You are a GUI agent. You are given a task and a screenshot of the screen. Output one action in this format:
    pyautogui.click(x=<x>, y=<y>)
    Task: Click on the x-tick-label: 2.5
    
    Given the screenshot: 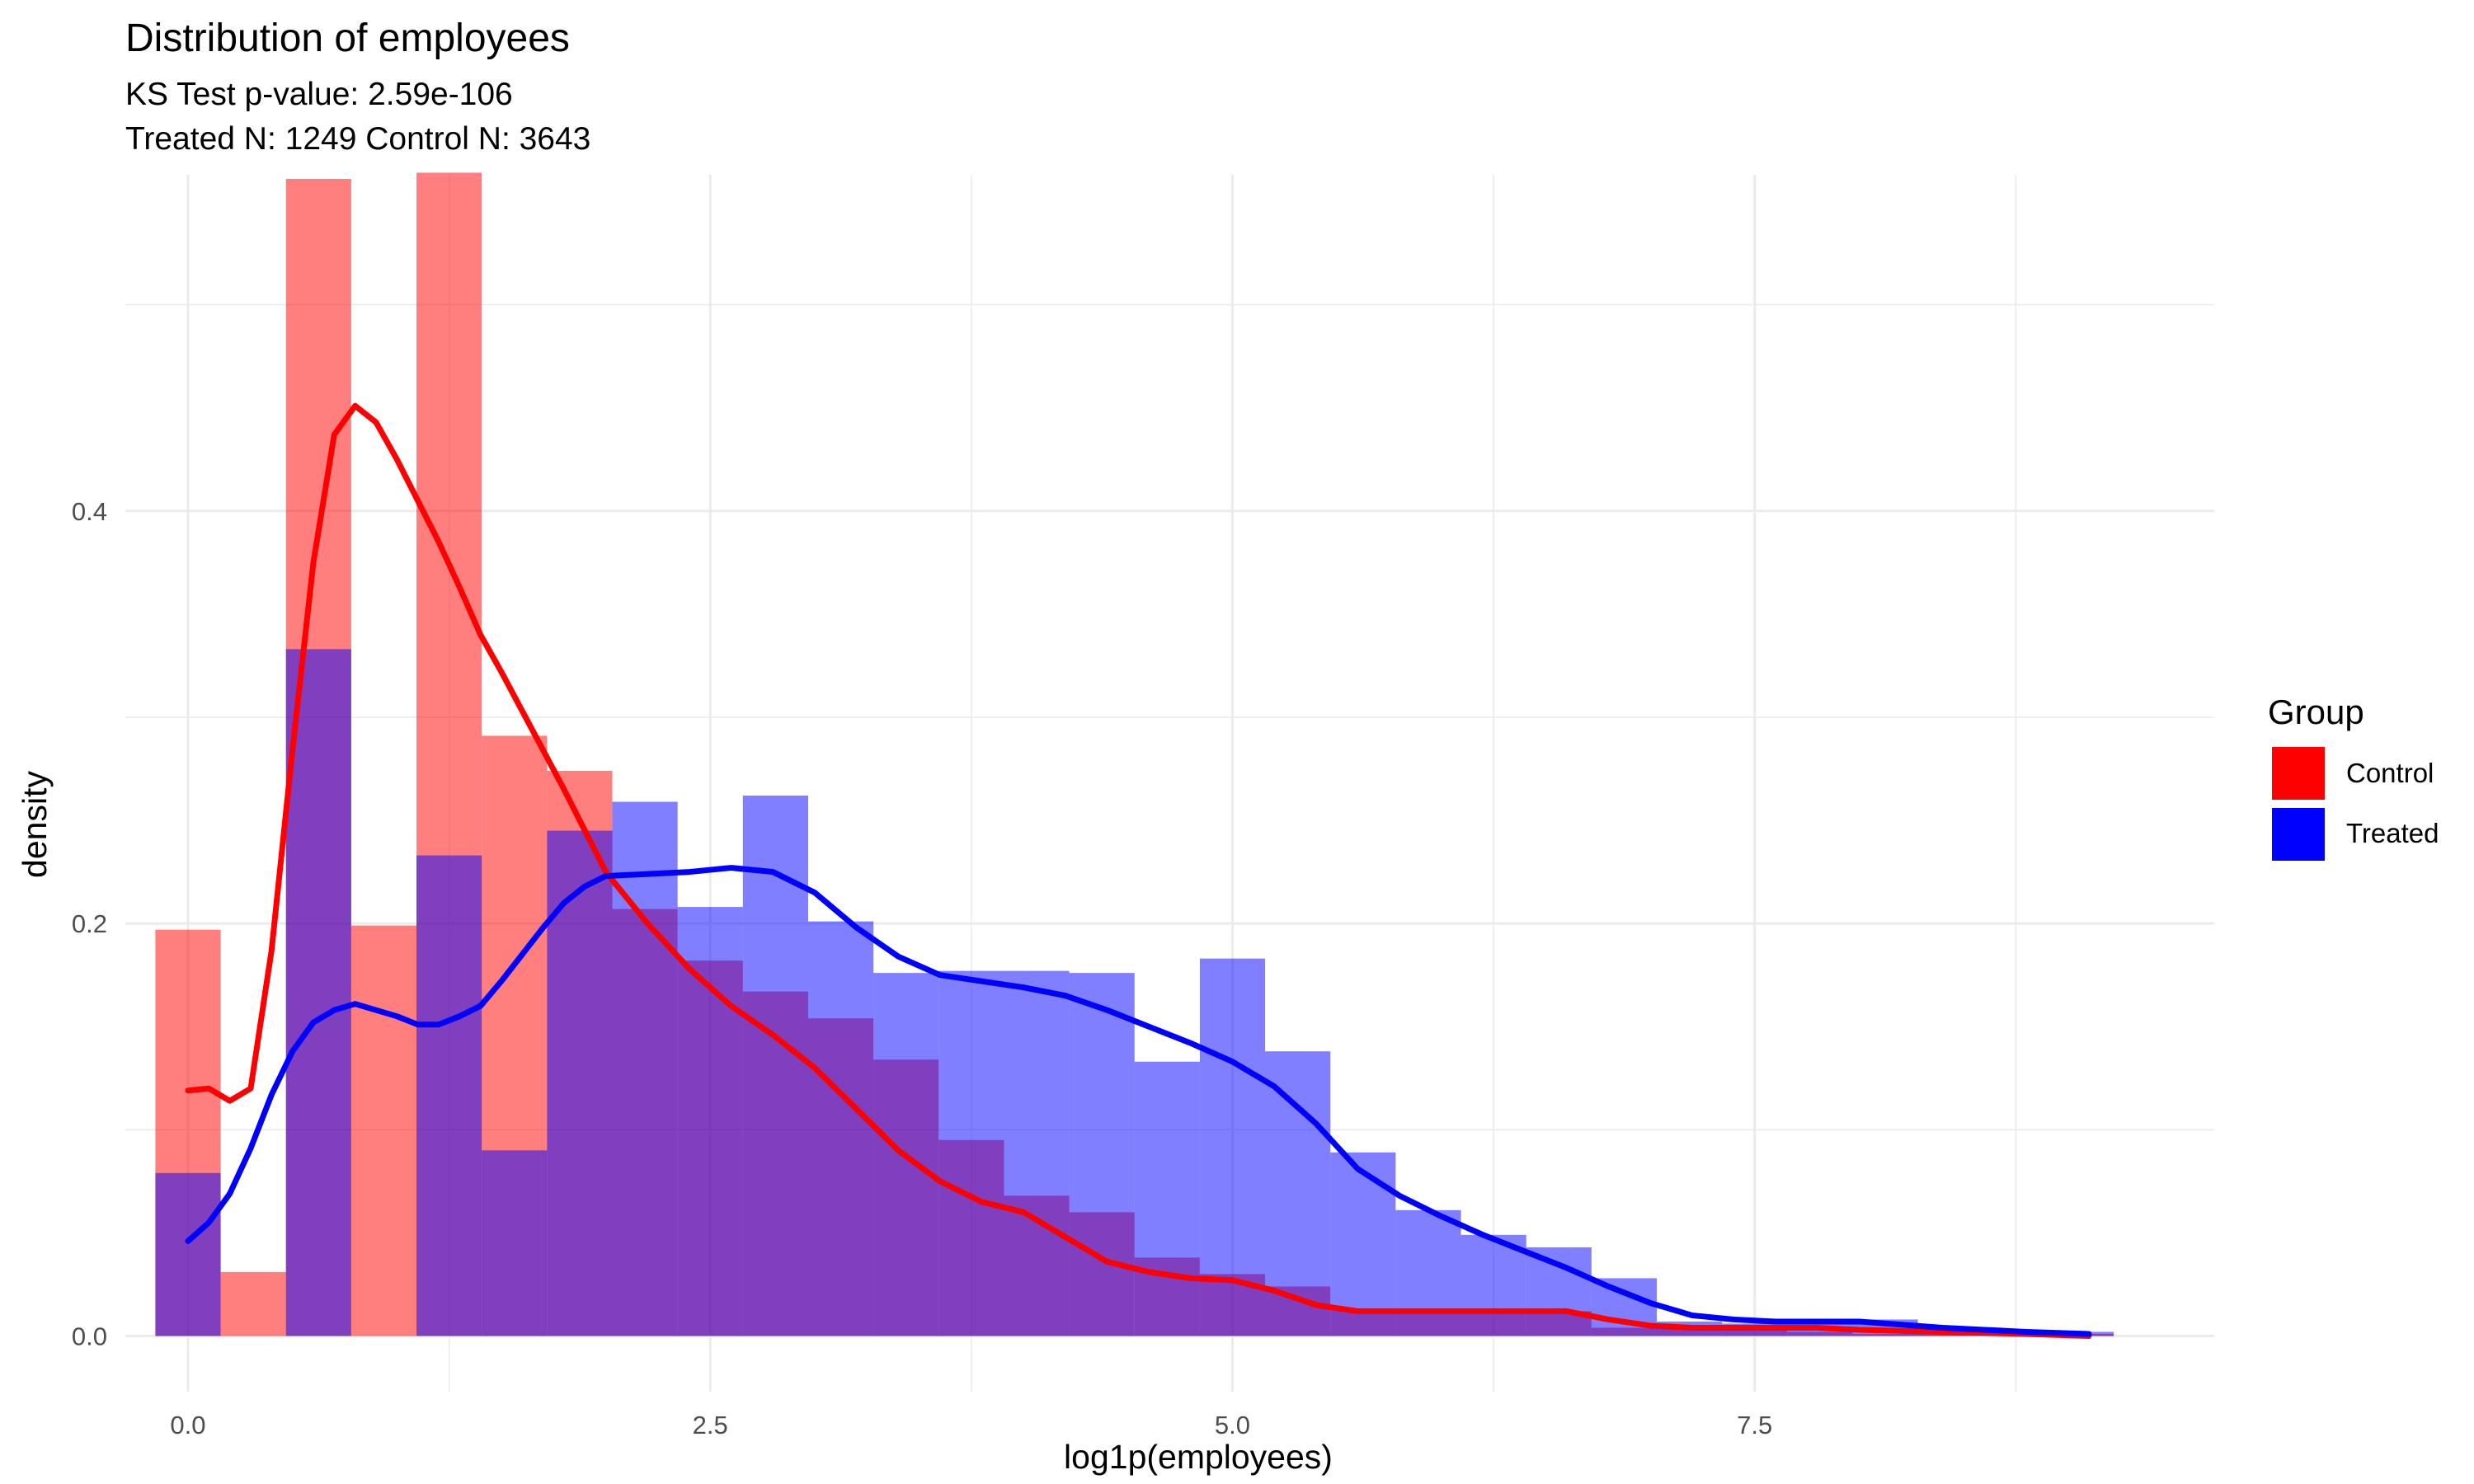 What is the action you would take?
    pyautogui.click(x=710, y=1425)
    